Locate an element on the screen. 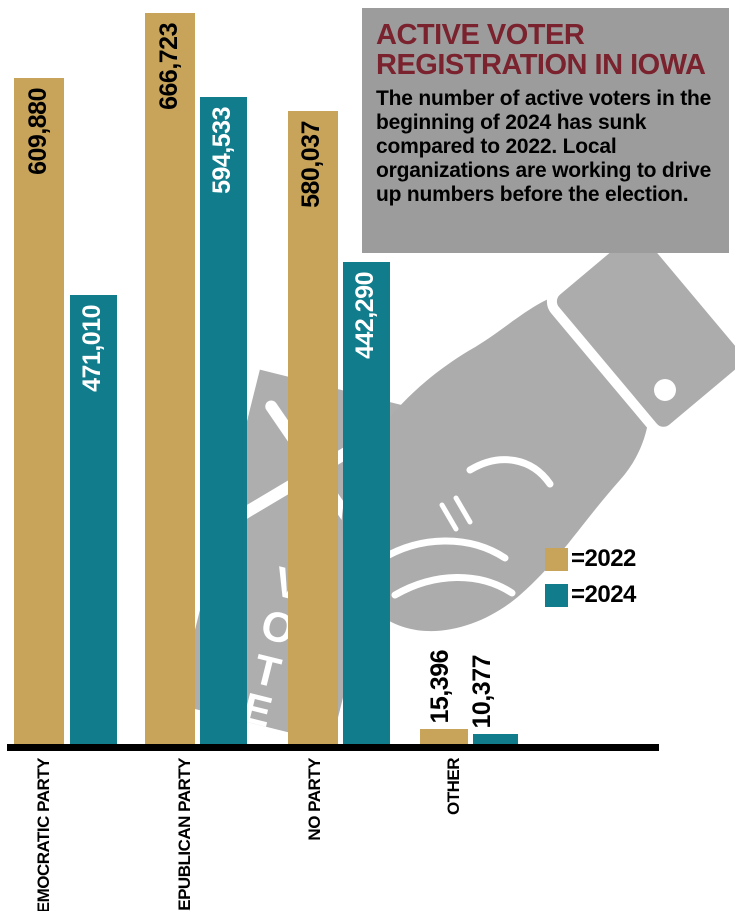  value-label-2024-no-party: 442,290 is located at coordinates (365, 315).